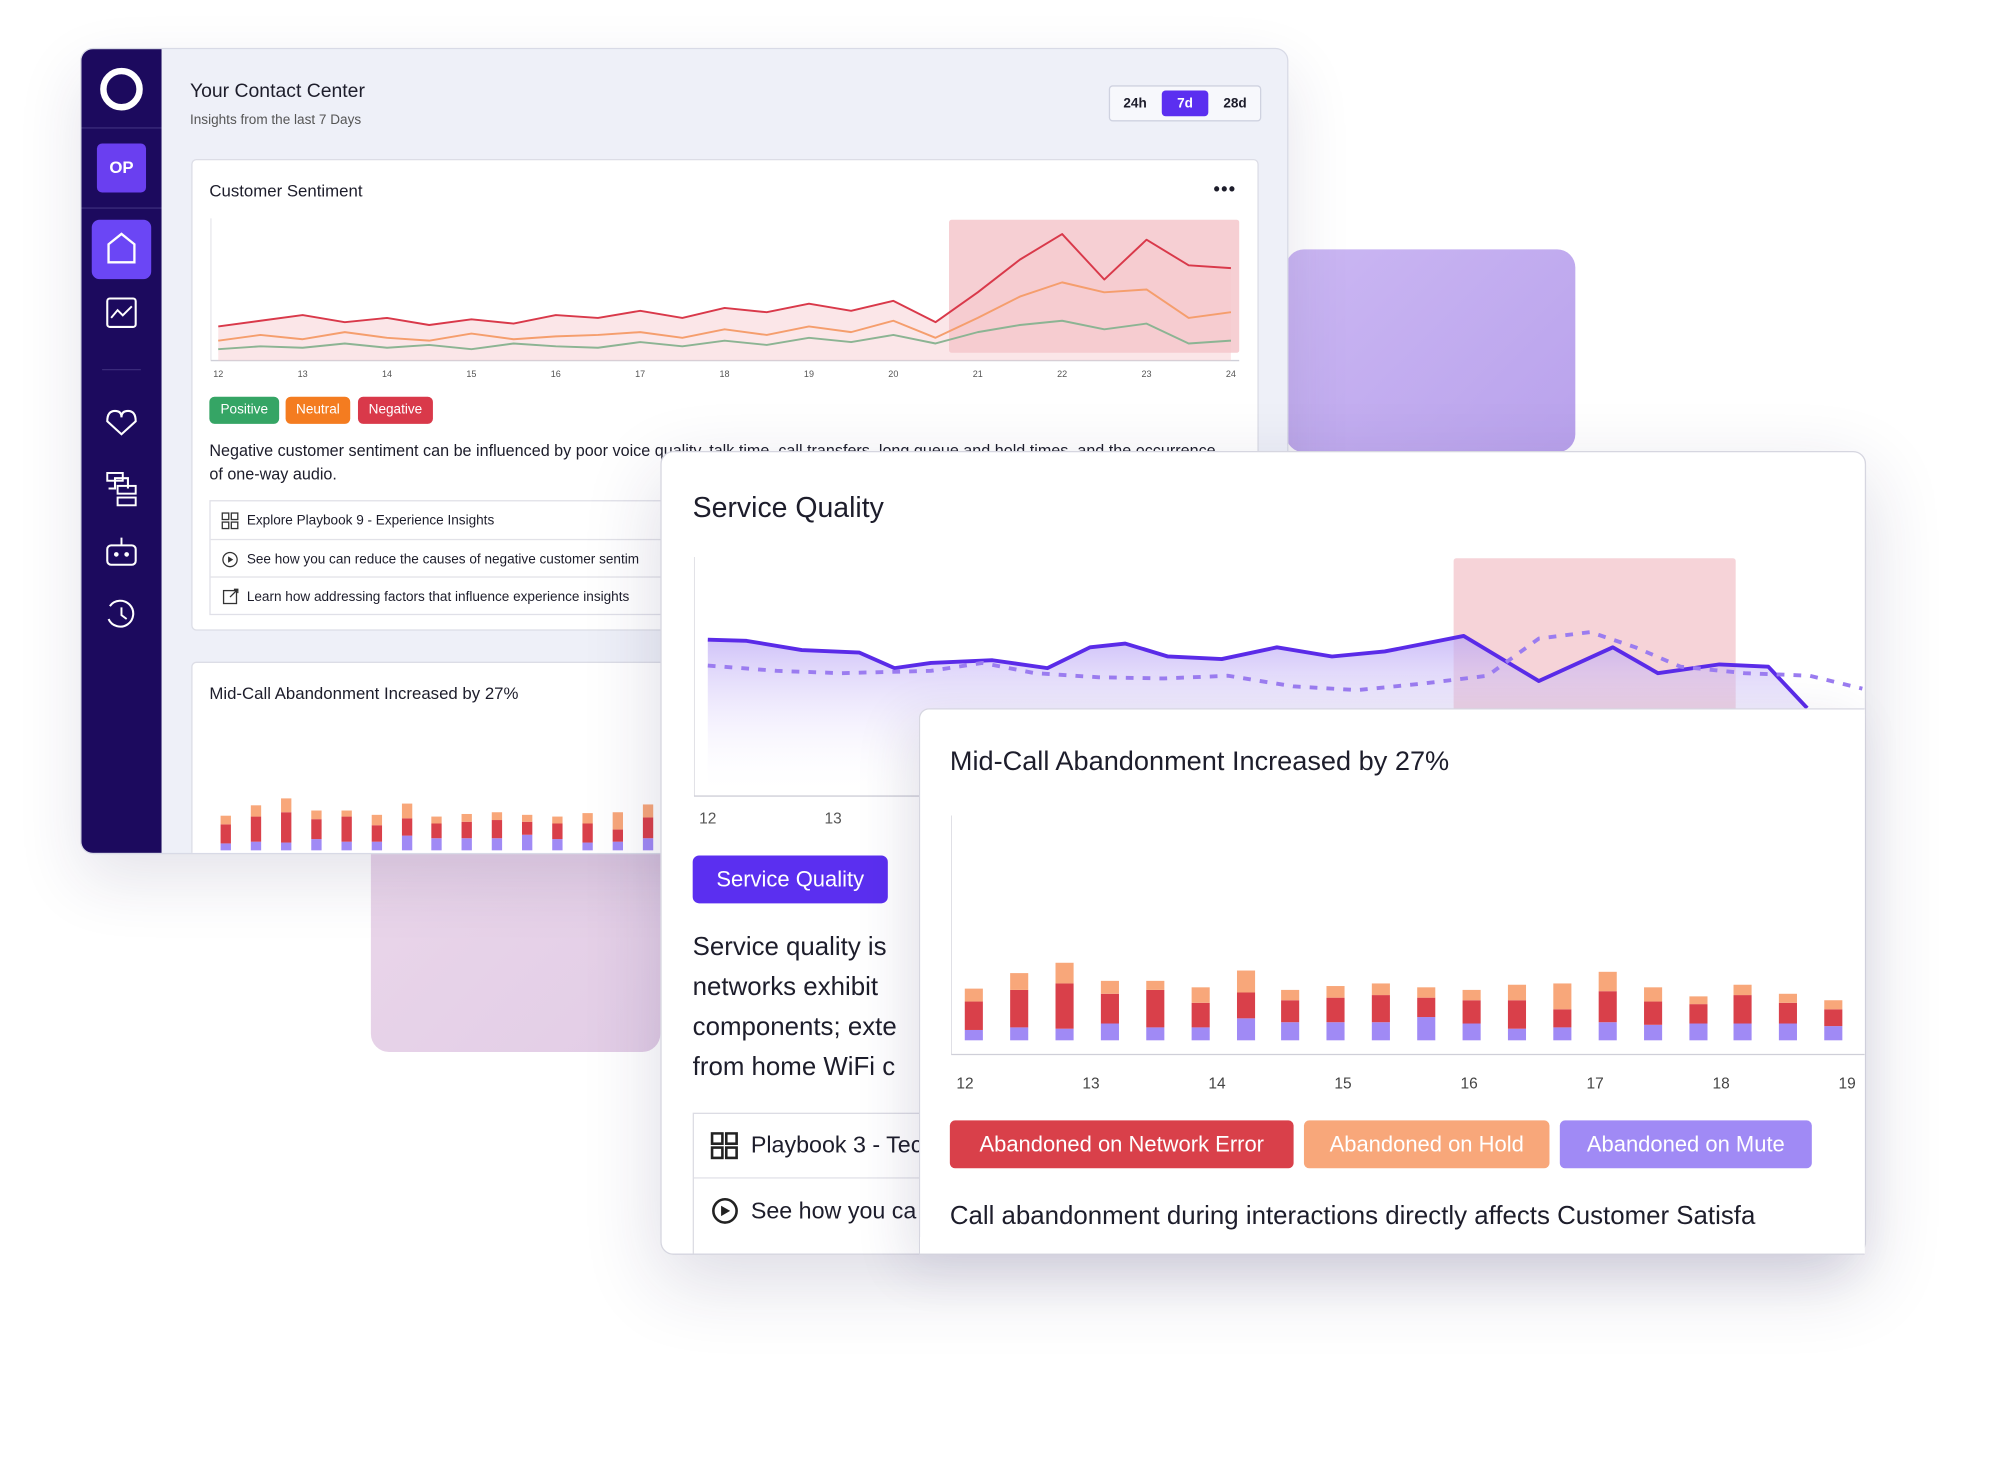 Image resolution: width=2016 pixels, height=1472 pixels. I want to click on range-button: 7d, so click(1185, 103).